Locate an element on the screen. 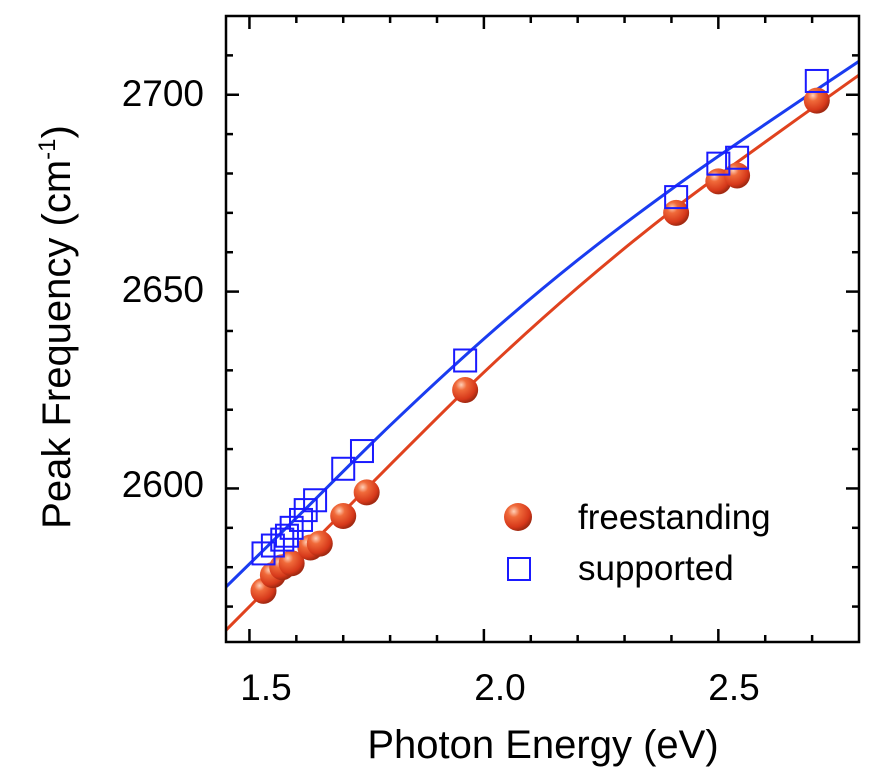 The width and height of the screenshot is (882, 779). x-tick-label-2-5: 2.5 is located at coordinates (733, 687).